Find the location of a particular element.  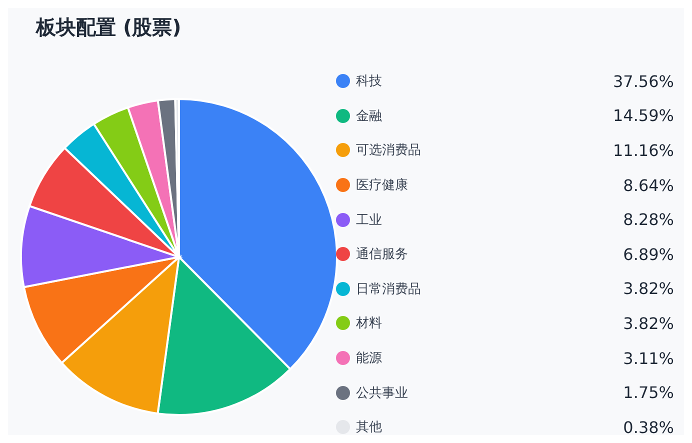

data-label: 14.59% is located at coordinates (643, 116).